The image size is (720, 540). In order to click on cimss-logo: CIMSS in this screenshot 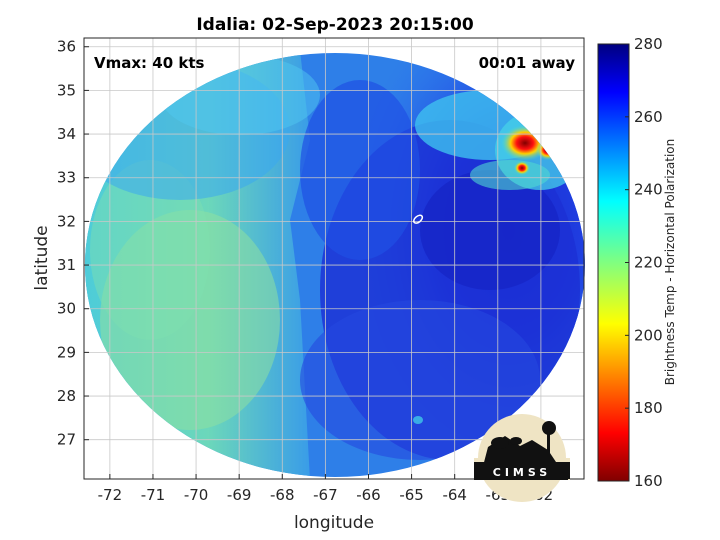, I will do `click(522, 458)`.